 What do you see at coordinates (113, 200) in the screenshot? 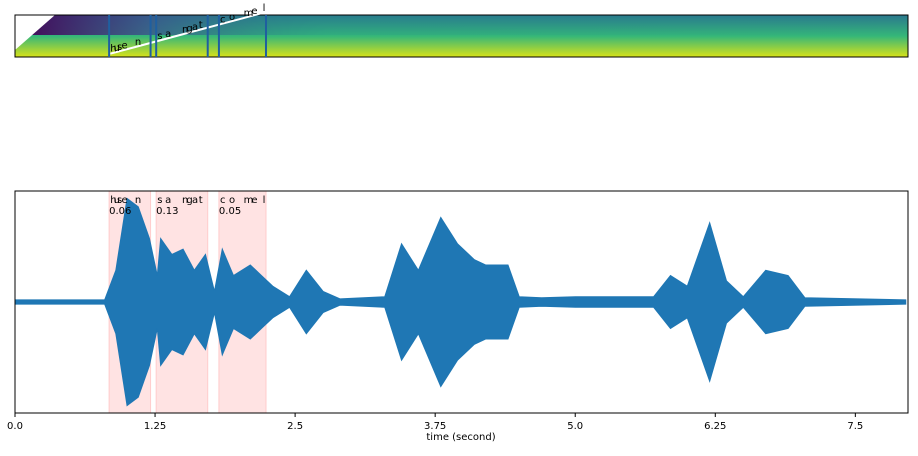
I see `segment-char: h` at bounding box center [113, 200].